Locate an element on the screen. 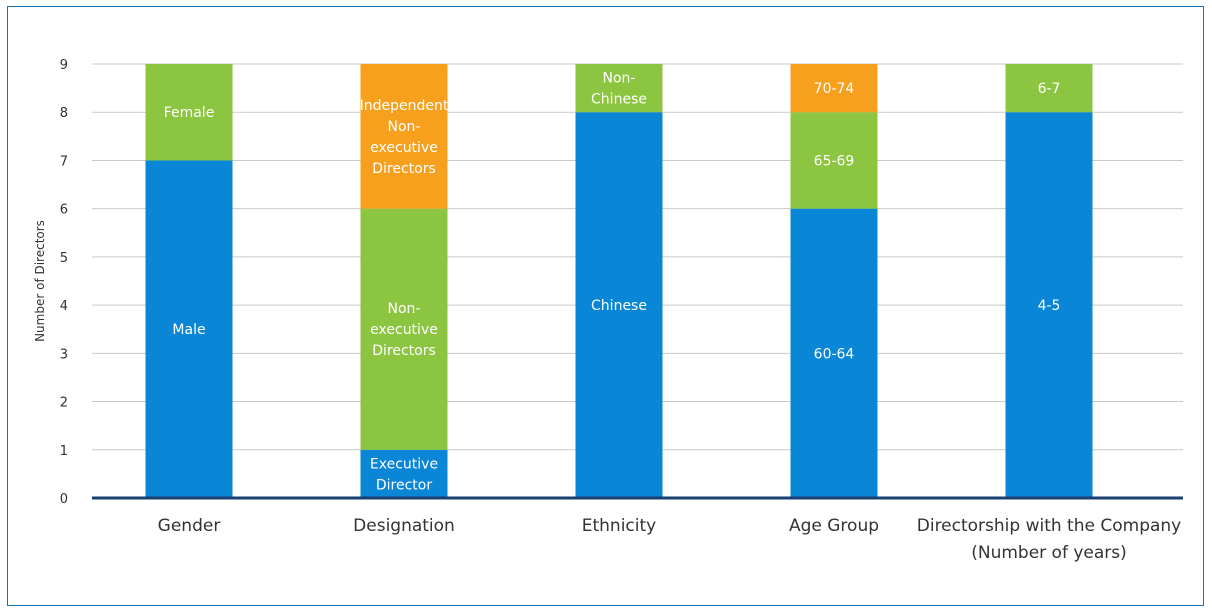 This screenshot has height=615, width=1212. category-label: Age Group is located at coordinates (834, 526).